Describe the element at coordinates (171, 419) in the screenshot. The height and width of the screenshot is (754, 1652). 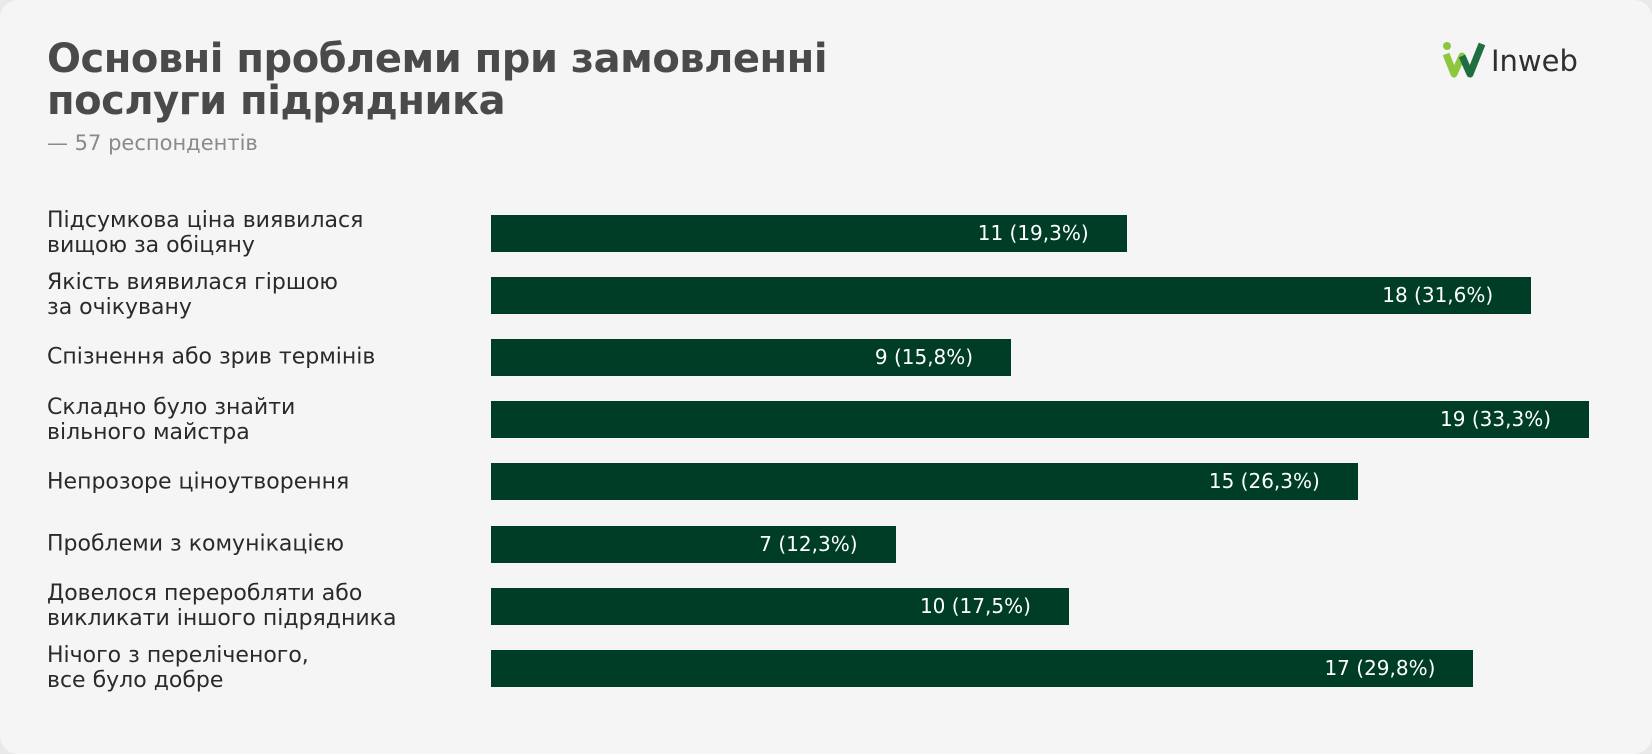
I see `category-label: Складно було знайти вільного майстра` at that location.